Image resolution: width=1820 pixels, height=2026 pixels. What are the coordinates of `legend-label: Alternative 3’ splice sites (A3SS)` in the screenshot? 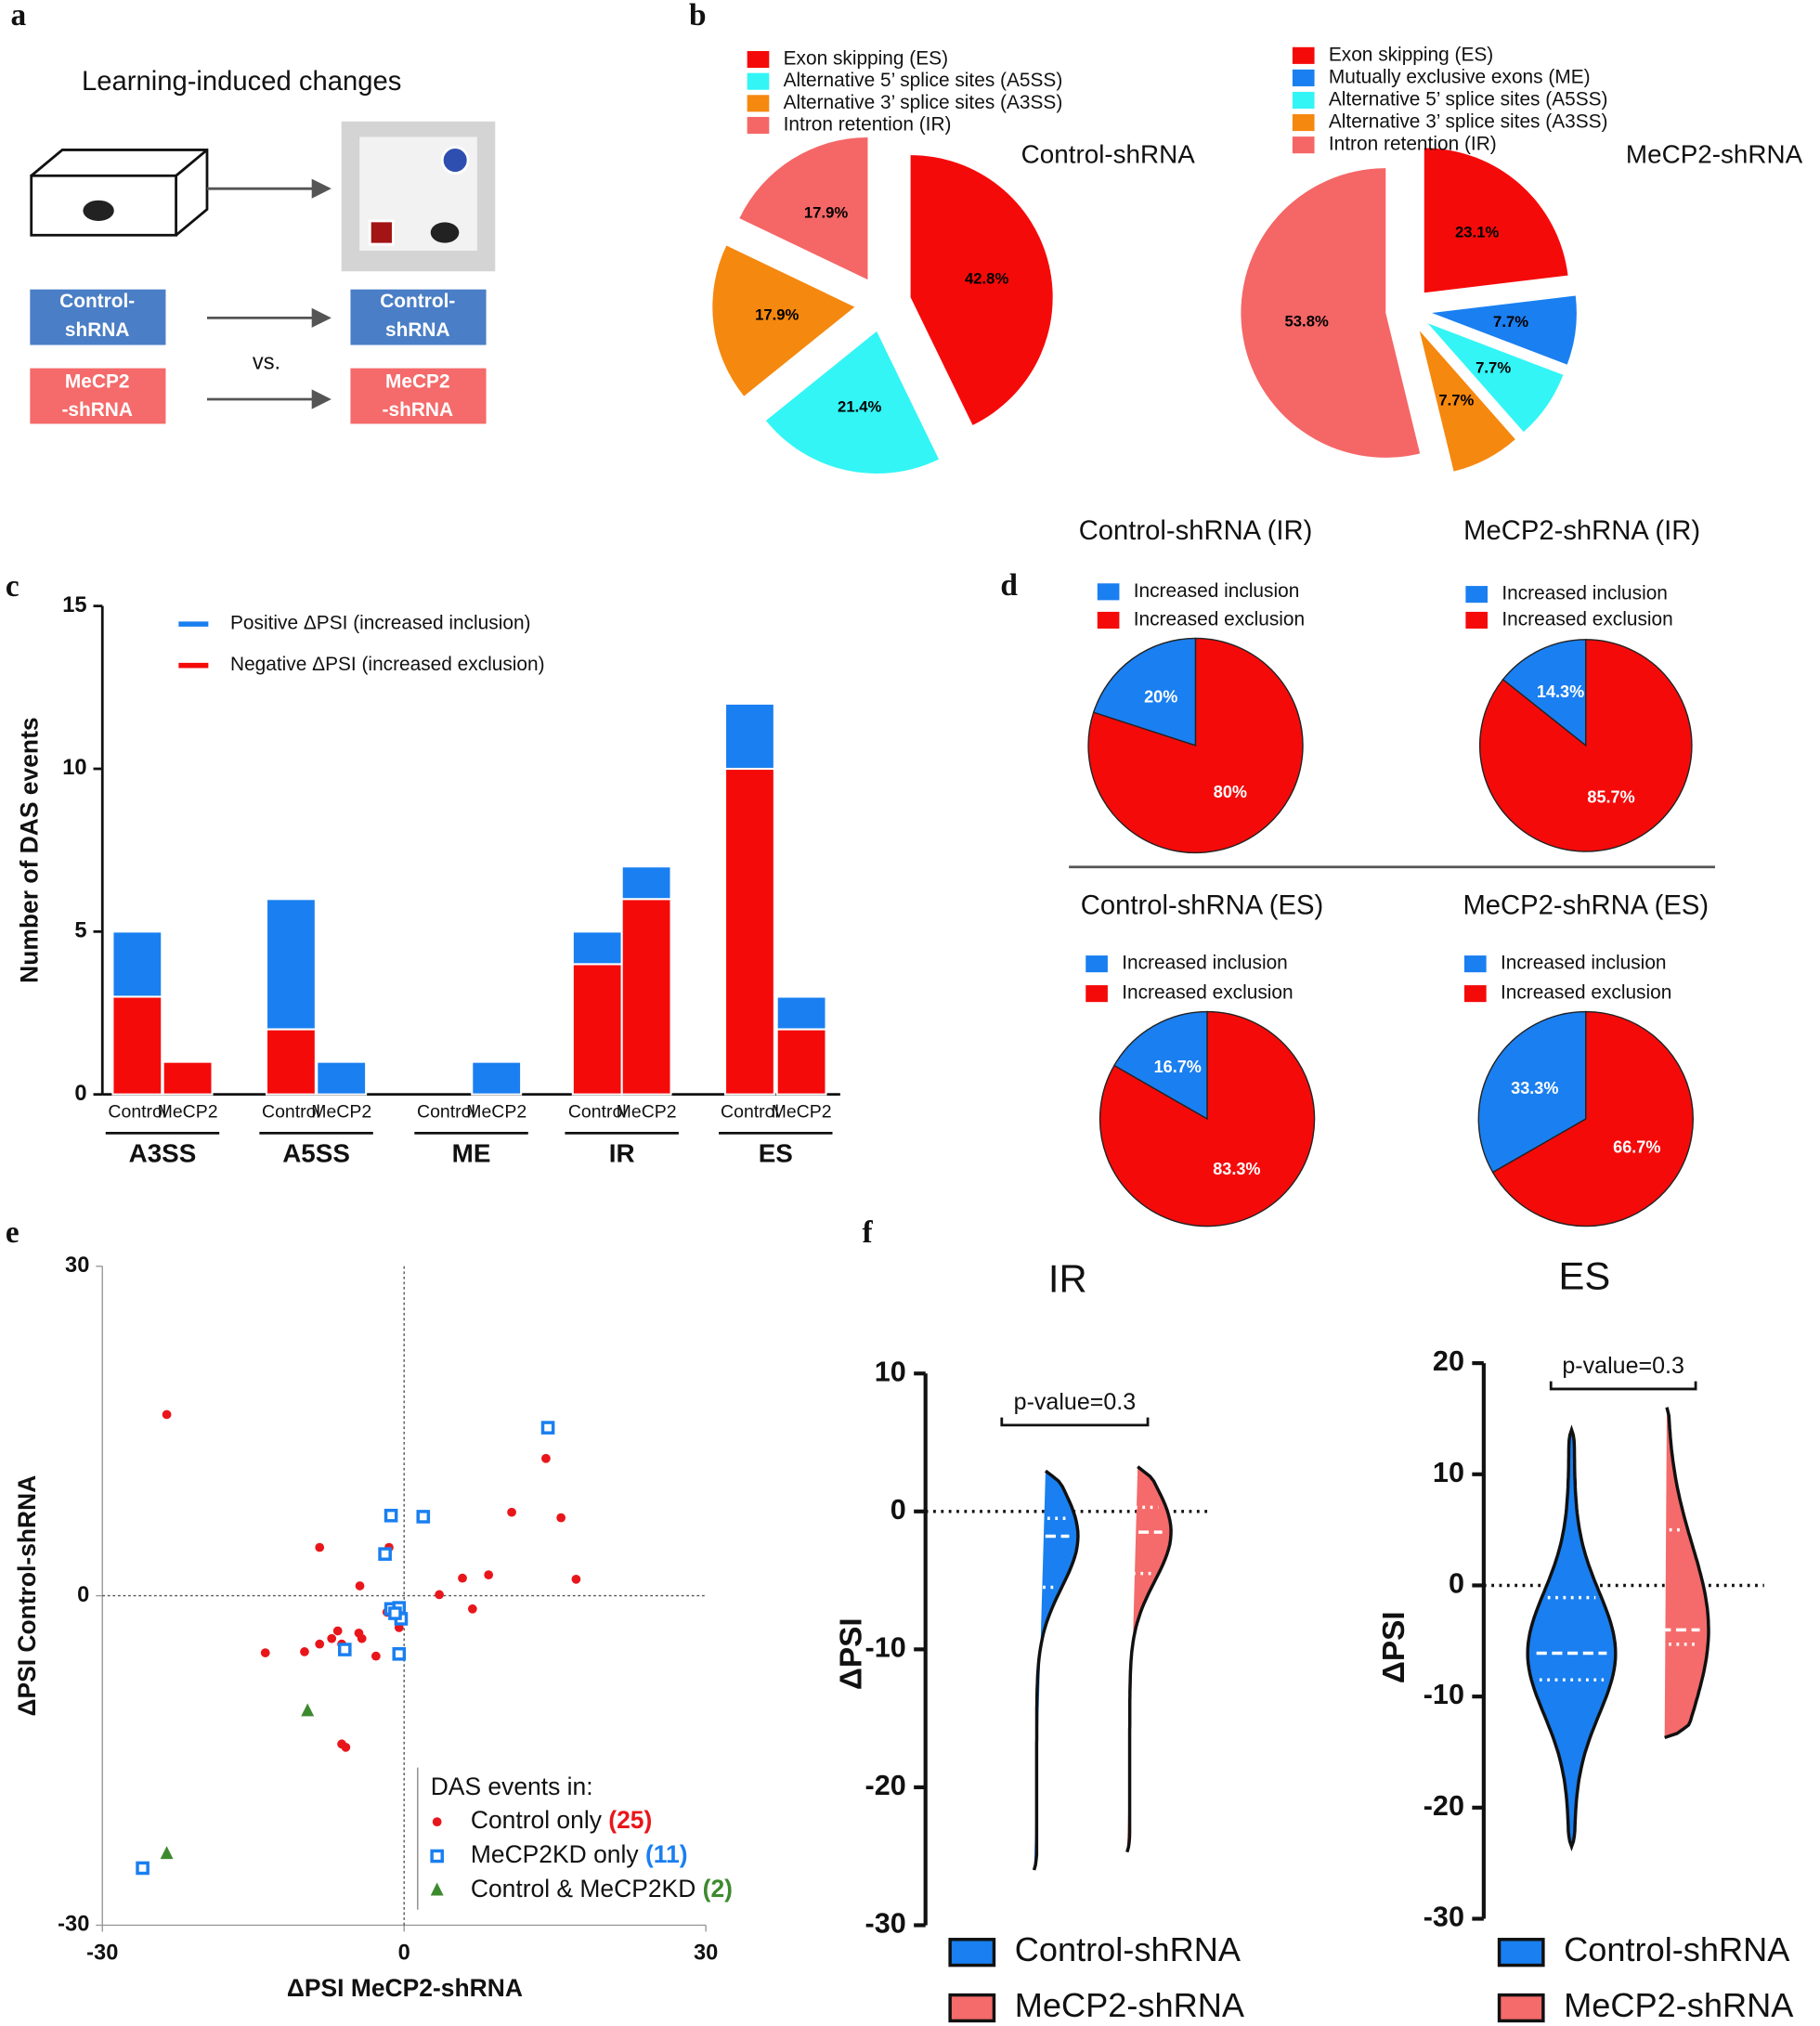 It's located at (1468, 122).